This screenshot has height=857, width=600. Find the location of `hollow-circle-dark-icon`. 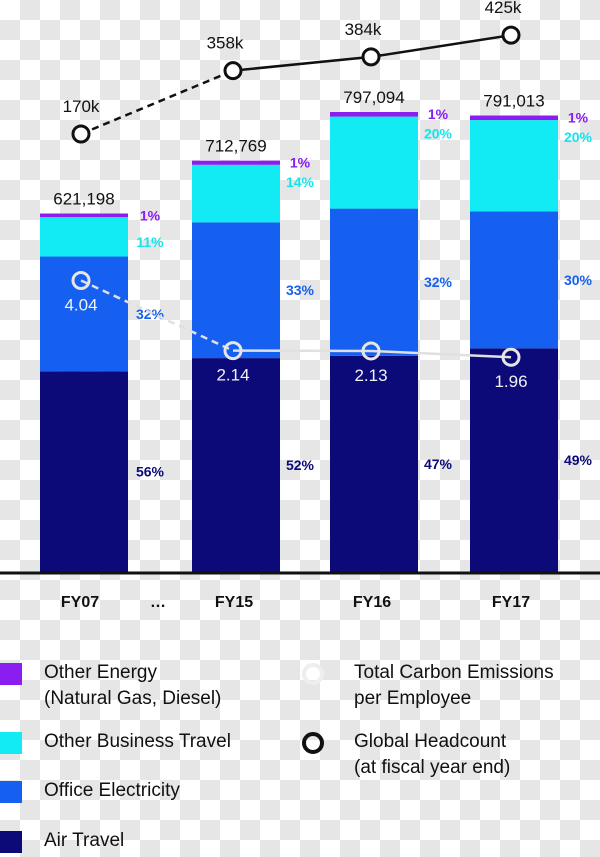

hollow-circle-dark-icon is located at coordinates (313, 743).